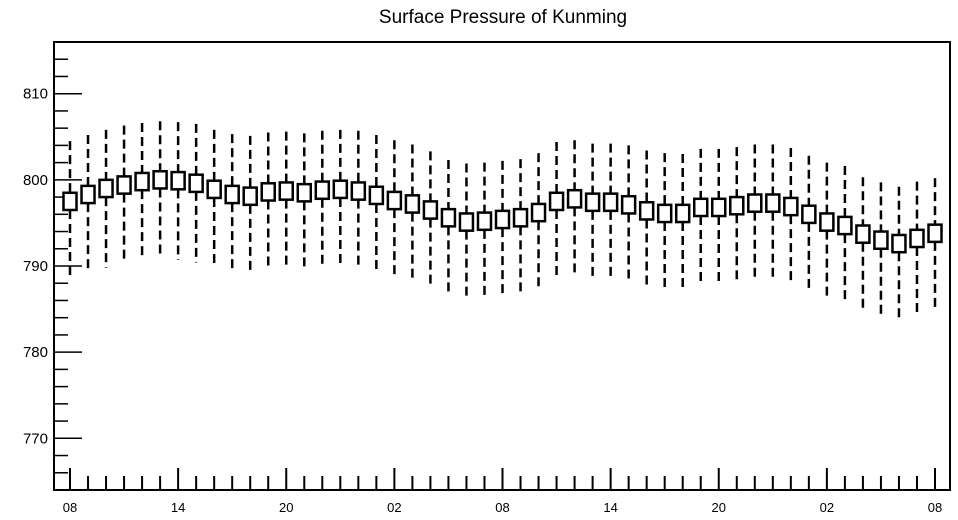 This screenshot has height=520, width=958. I want to click on y-tick-label: 770, so click(35, 438).